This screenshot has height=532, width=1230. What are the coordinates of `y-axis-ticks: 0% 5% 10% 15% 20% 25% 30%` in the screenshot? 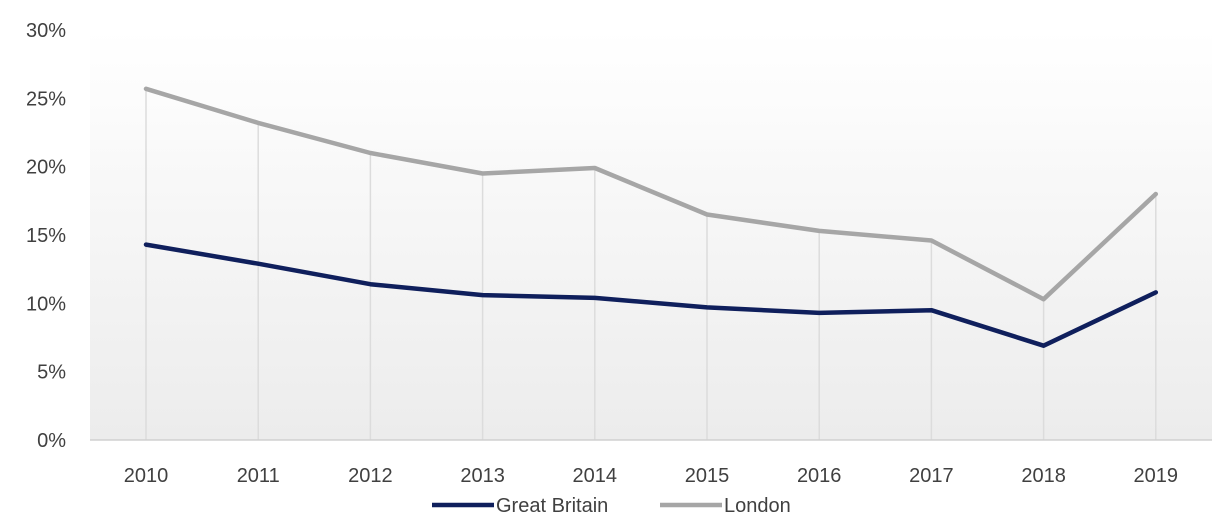 It's located at (46, 236).